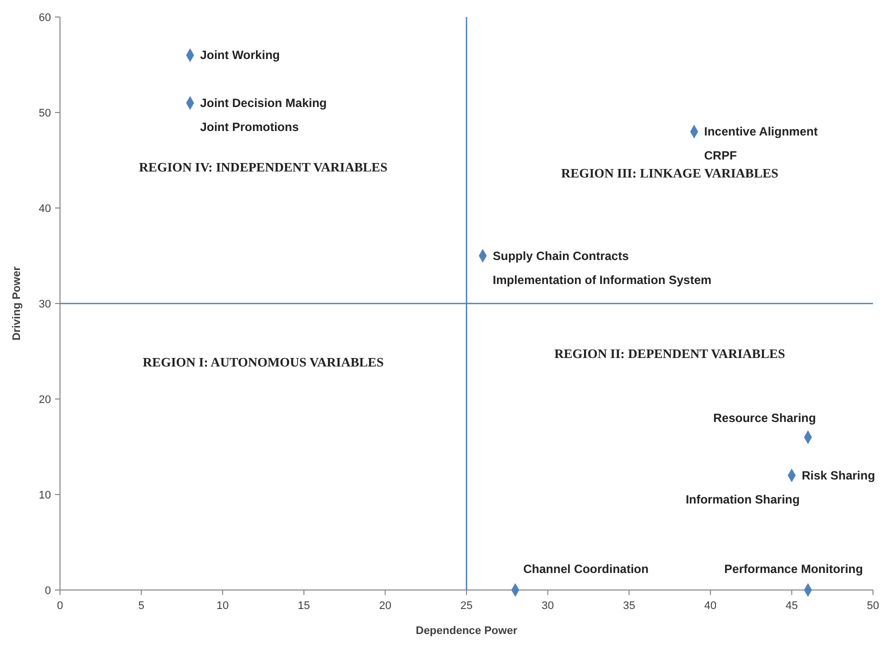  I want to click on y-tick-label: 10, so click(44, 495).